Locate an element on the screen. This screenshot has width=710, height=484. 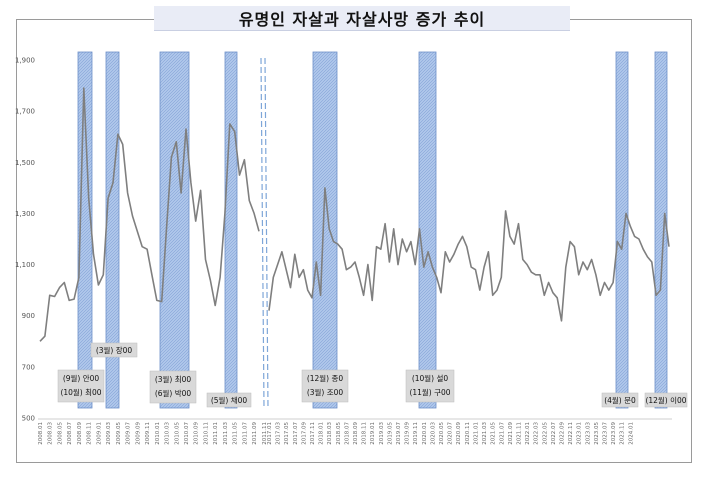
x-tick-label: 2021.09 is located at coordinates (511, 433).